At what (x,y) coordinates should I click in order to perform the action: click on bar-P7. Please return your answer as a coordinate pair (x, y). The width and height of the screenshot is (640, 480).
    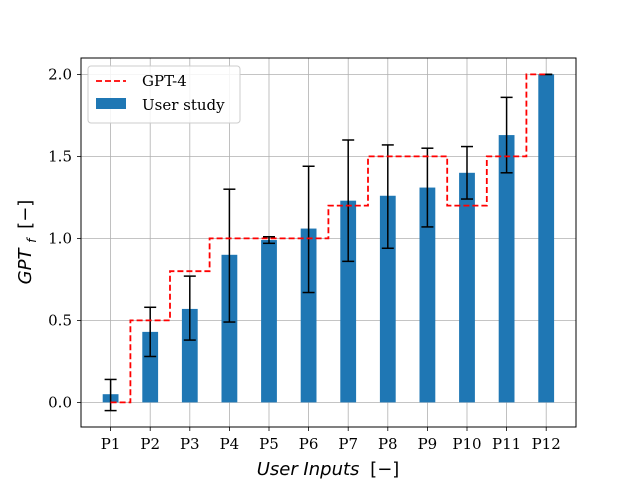
    Looking at the image, I should click on (348, 301).